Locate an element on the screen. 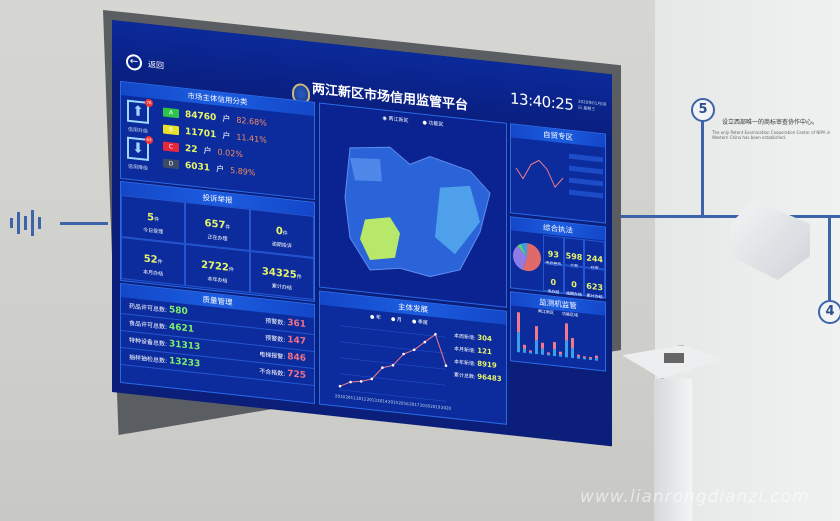 Image resolution: width=840 pixels, height=521 pixels. complaint-stat: 52件 本月办结 is located at coordinates (153, 261).